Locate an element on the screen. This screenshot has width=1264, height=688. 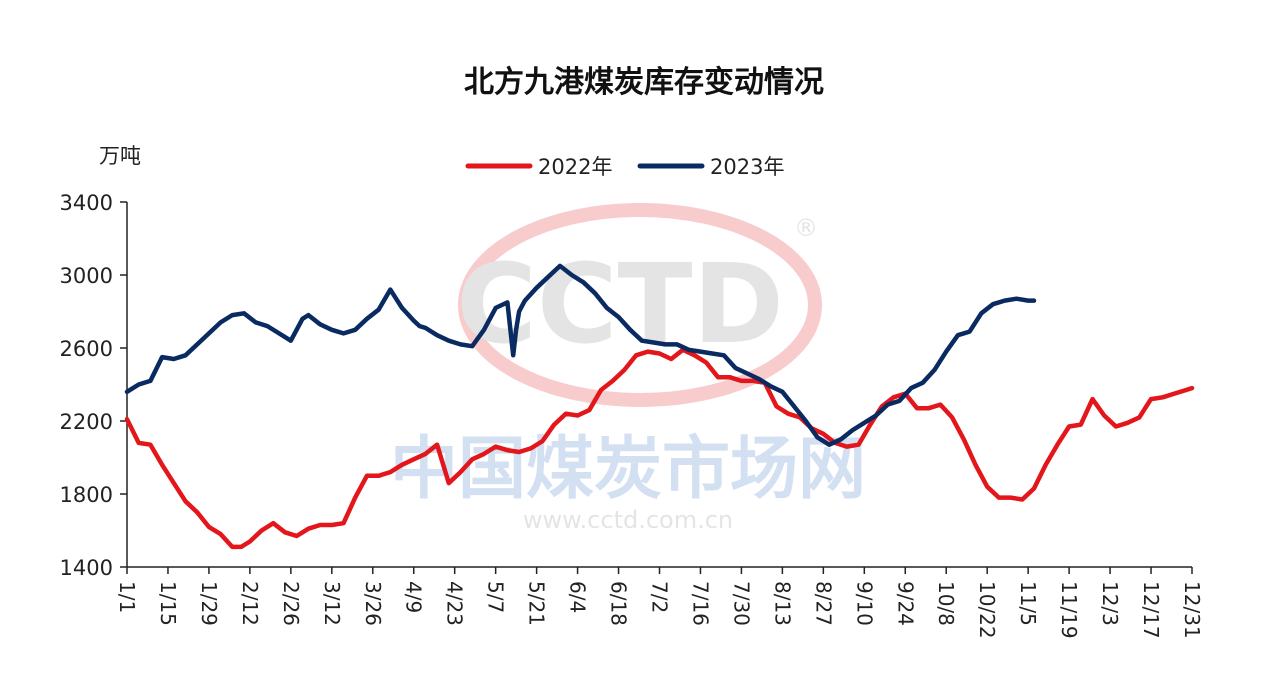
y-tick-label-2: 2200 is located at coordinates (86, 422).